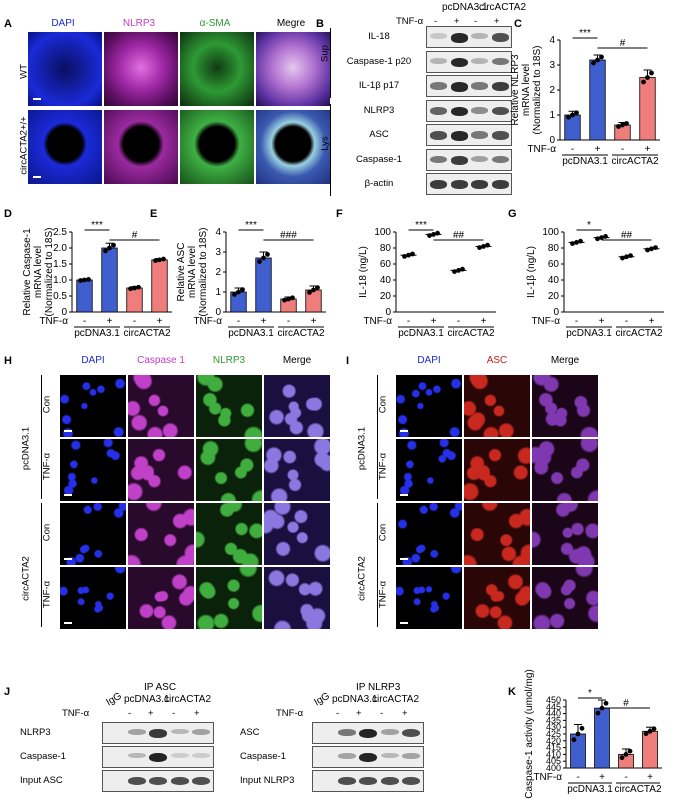 The height and width of the screenshot is (800, 676). Describe the element at coordinates (412, 254) in the screenshot. I see `data-point-F` at that location.